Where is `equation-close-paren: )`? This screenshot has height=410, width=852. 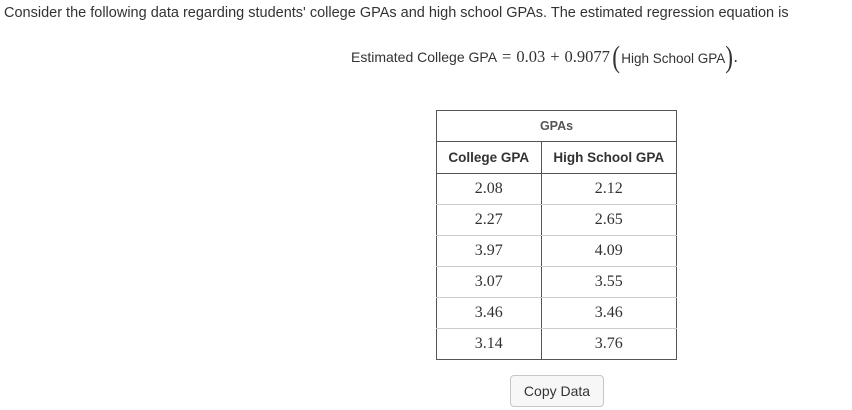 equation-close-paren: ) is located at coordinates (729, 56).